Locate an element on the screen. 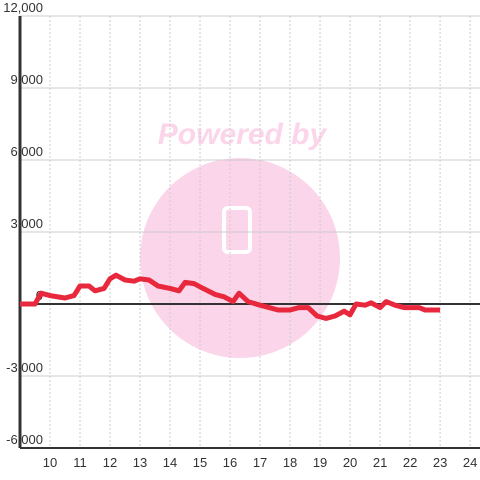 The image size is (480, 480). x-tick-label: 15 is located at coordinates (200, 462).